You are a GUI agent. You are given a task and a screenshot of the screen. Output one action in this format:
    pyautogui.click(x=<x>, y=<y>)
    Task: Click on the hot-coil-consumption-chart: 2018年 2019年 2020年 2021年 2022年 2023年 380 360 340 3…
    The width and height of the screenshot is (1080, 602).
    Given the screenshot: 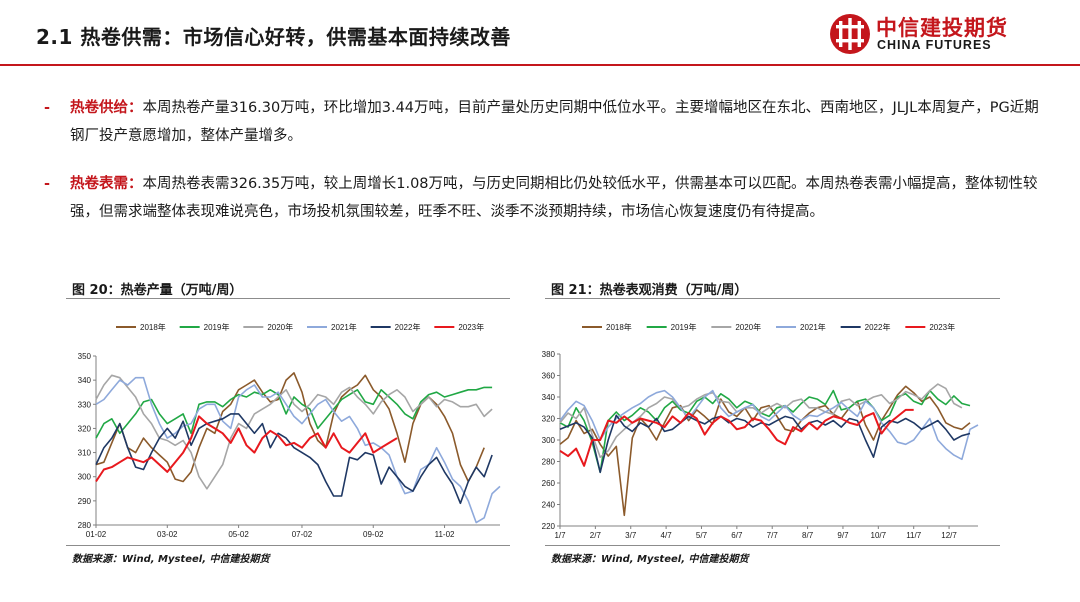 What is the action you would take?
    pyautogui.click(x=760, y=431)
    